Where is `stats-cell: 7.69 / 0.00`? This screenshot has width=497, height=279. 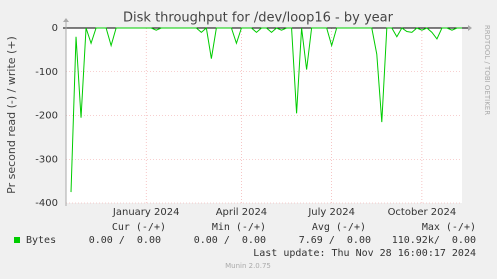
stats-cell: 7.69 / 0.00 is located at coordinates (335, 240).